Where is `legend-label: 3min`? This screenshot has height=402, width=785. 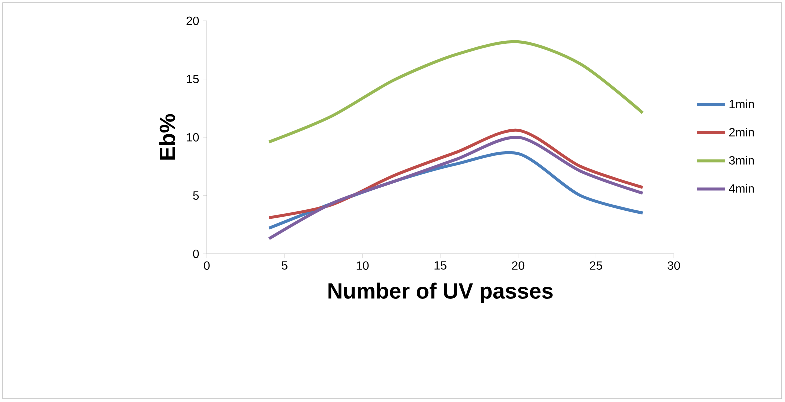 legend-label: 3min is located at coordinates (741, 160).